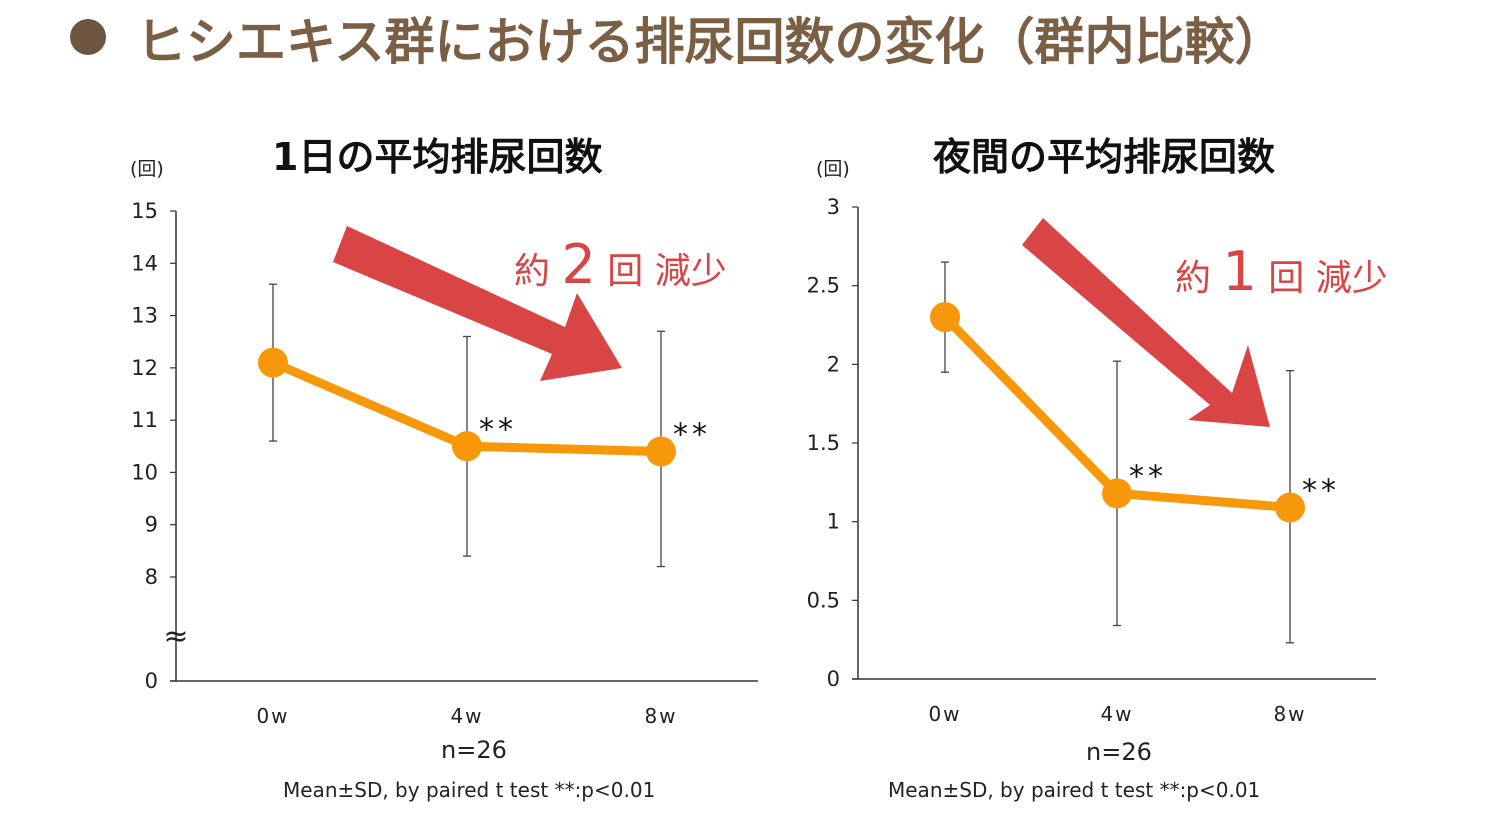 The height and width of the screenshot is (833, 1500). I want to click on axis-break-icon: ≈, so click(175, 636).